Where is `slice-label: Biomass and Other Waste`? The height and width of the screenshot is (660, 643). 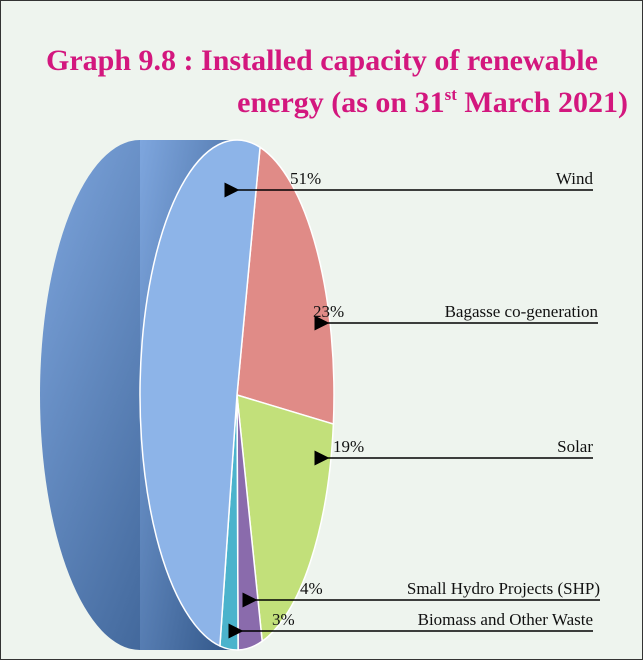 slice-label: Biomass and Other Waste is located at coordinates (505, 619).